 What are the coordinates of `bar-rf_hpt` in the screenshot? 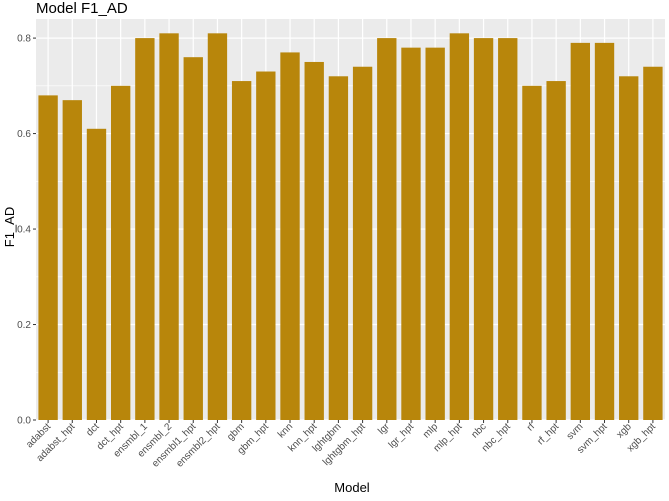 It's located at (556, 251).